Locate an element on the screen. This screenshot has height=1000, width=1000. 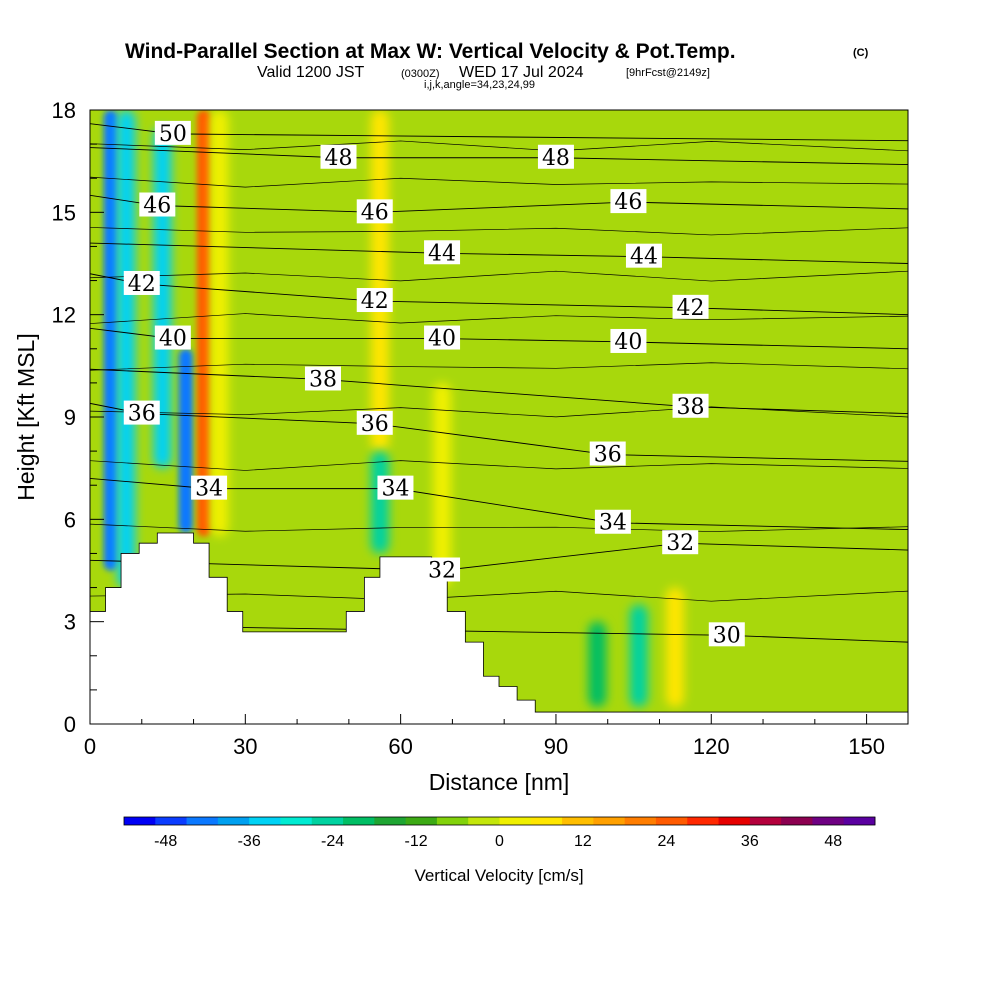
contour-label-text: 36 is located at coordinates (142, 414).